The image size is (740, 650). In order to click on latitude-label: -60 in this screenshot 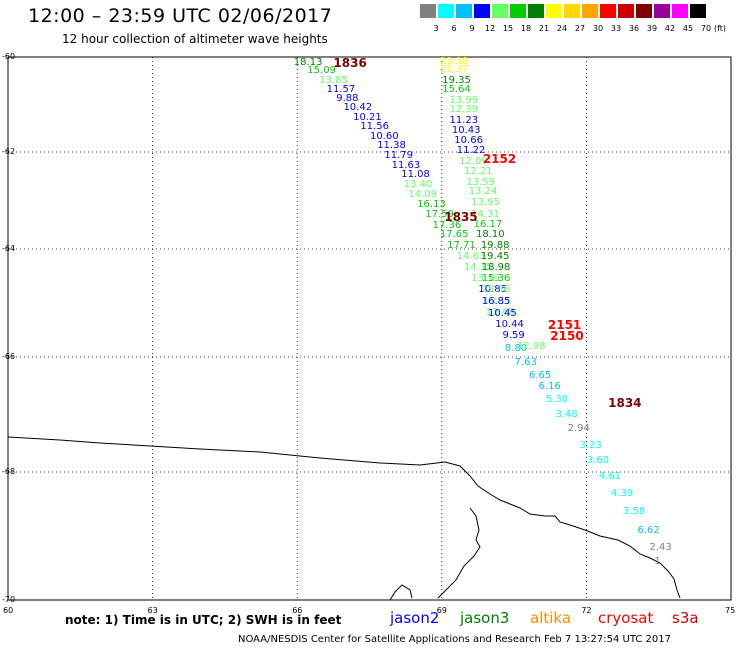, I will do `click(9, 56)`.